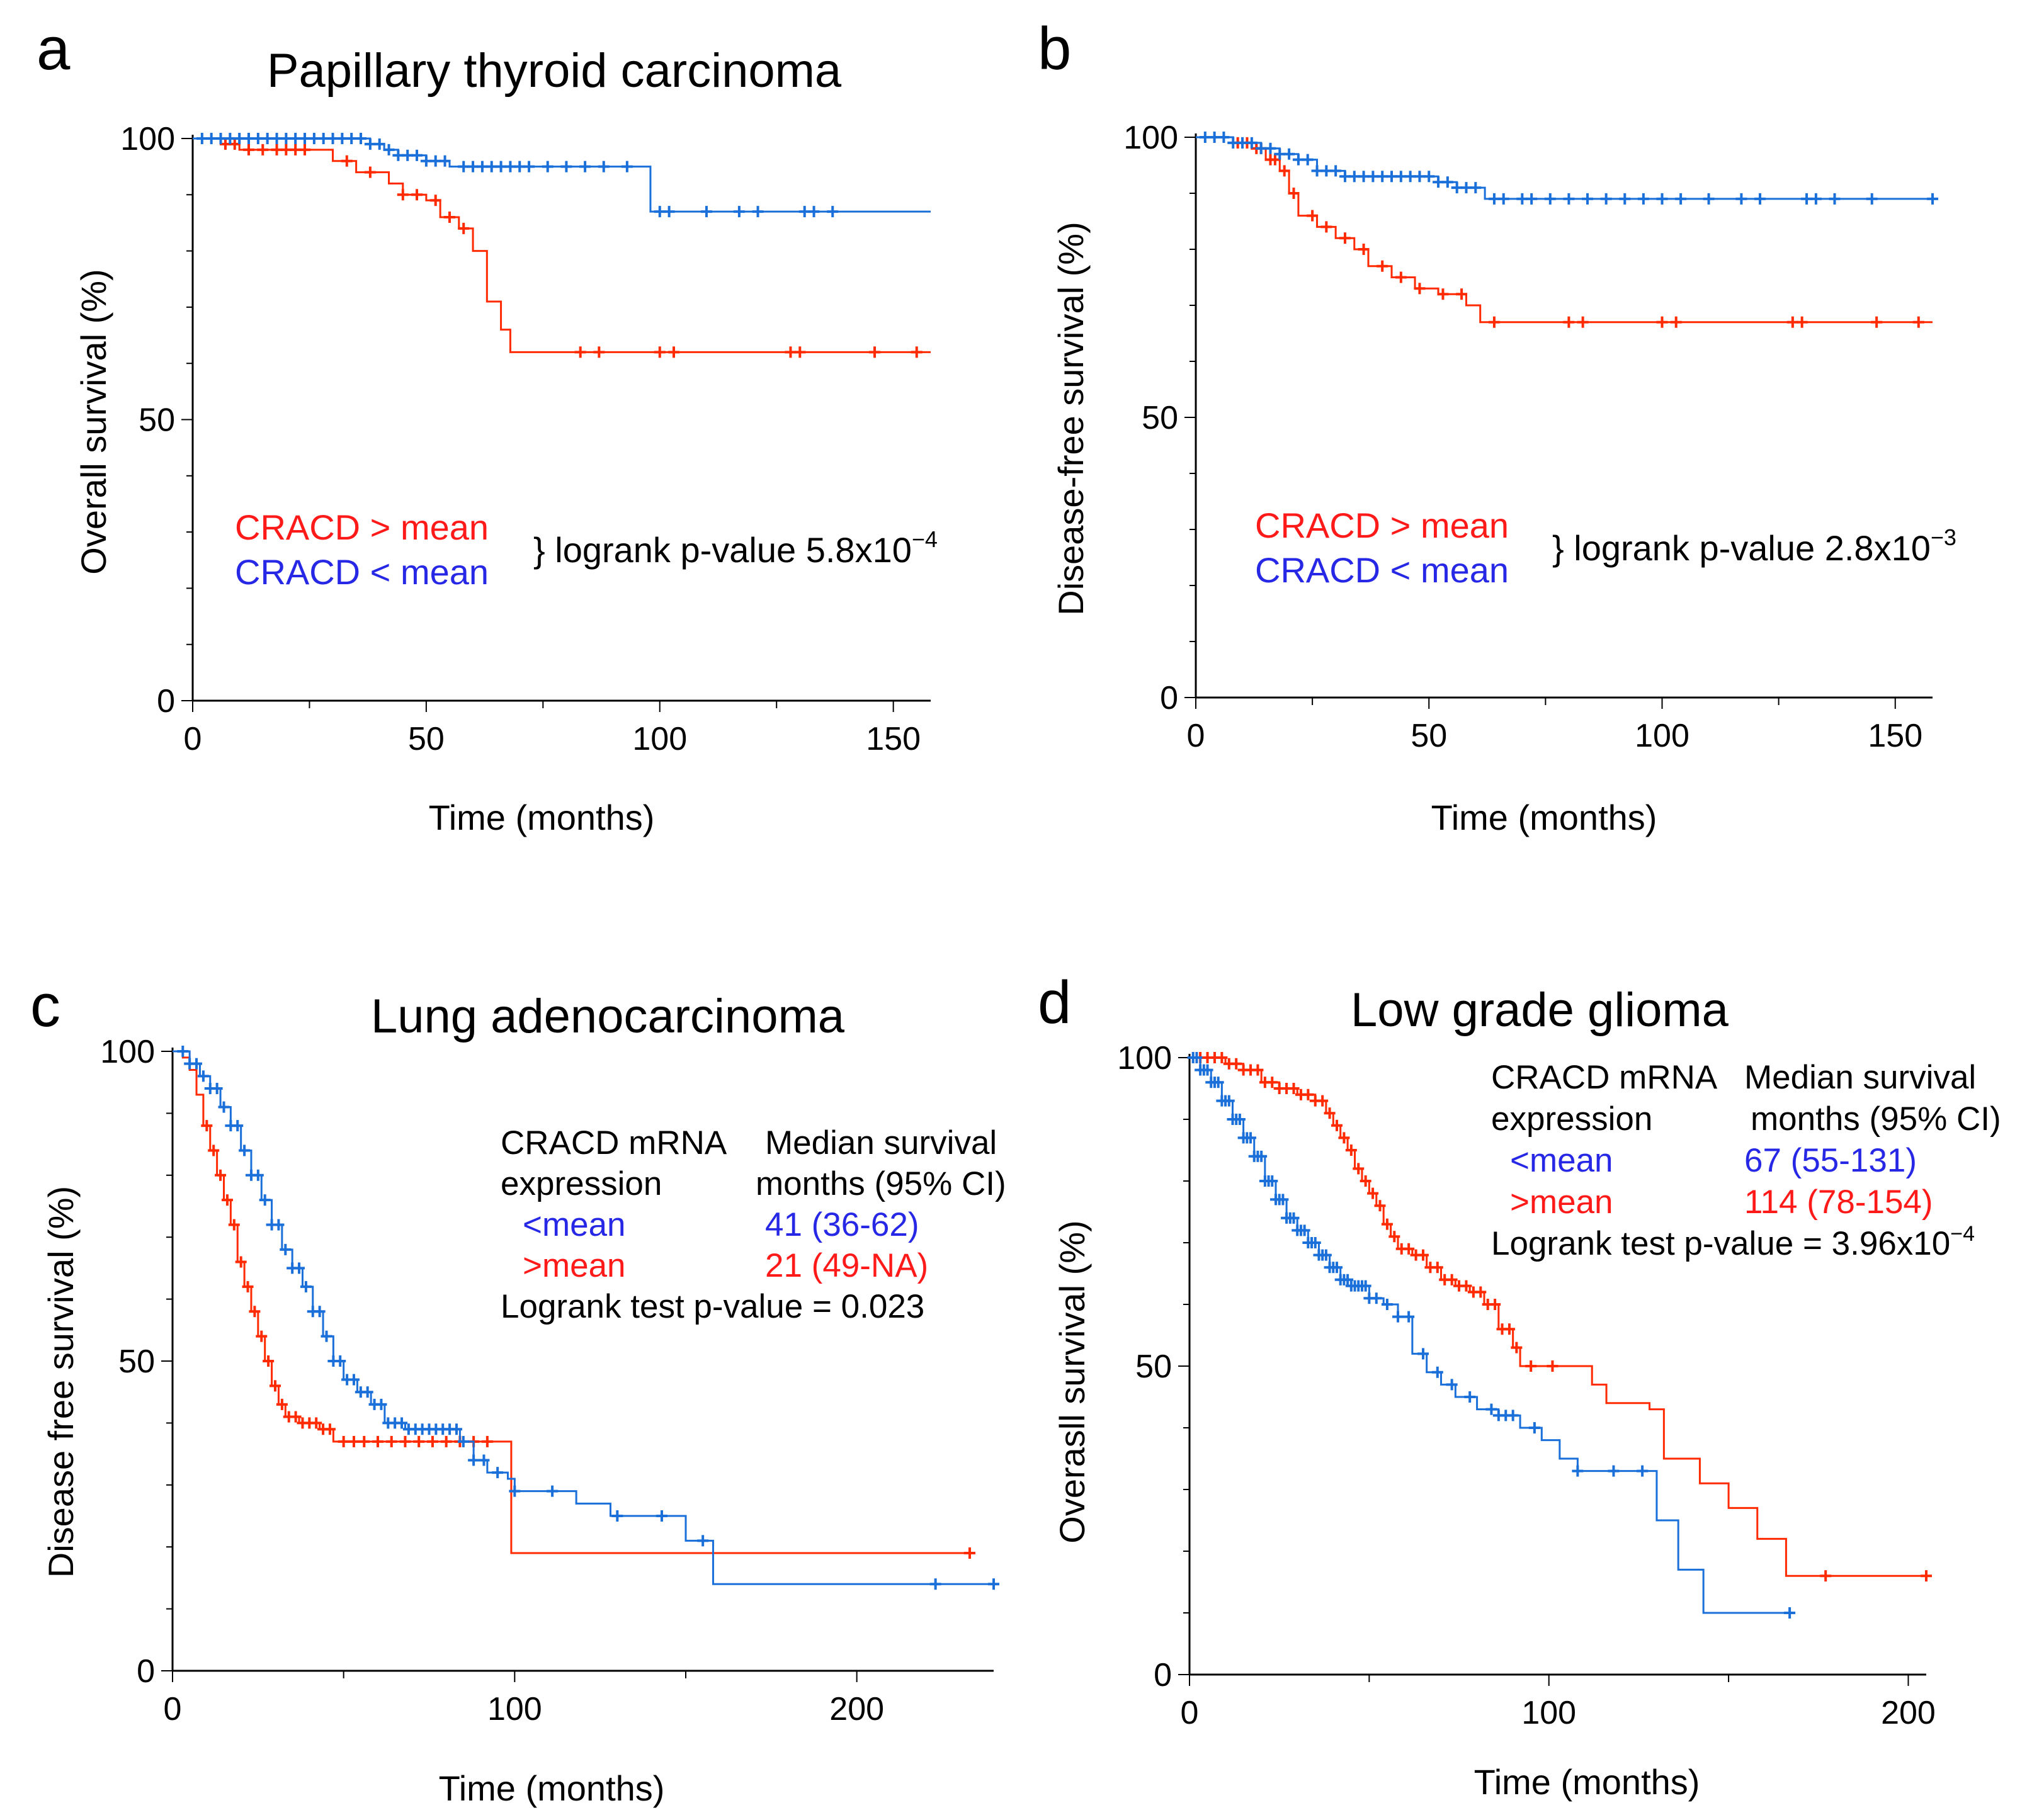  I want to click on y-tick-label-b: 100, so click(1151, 138).